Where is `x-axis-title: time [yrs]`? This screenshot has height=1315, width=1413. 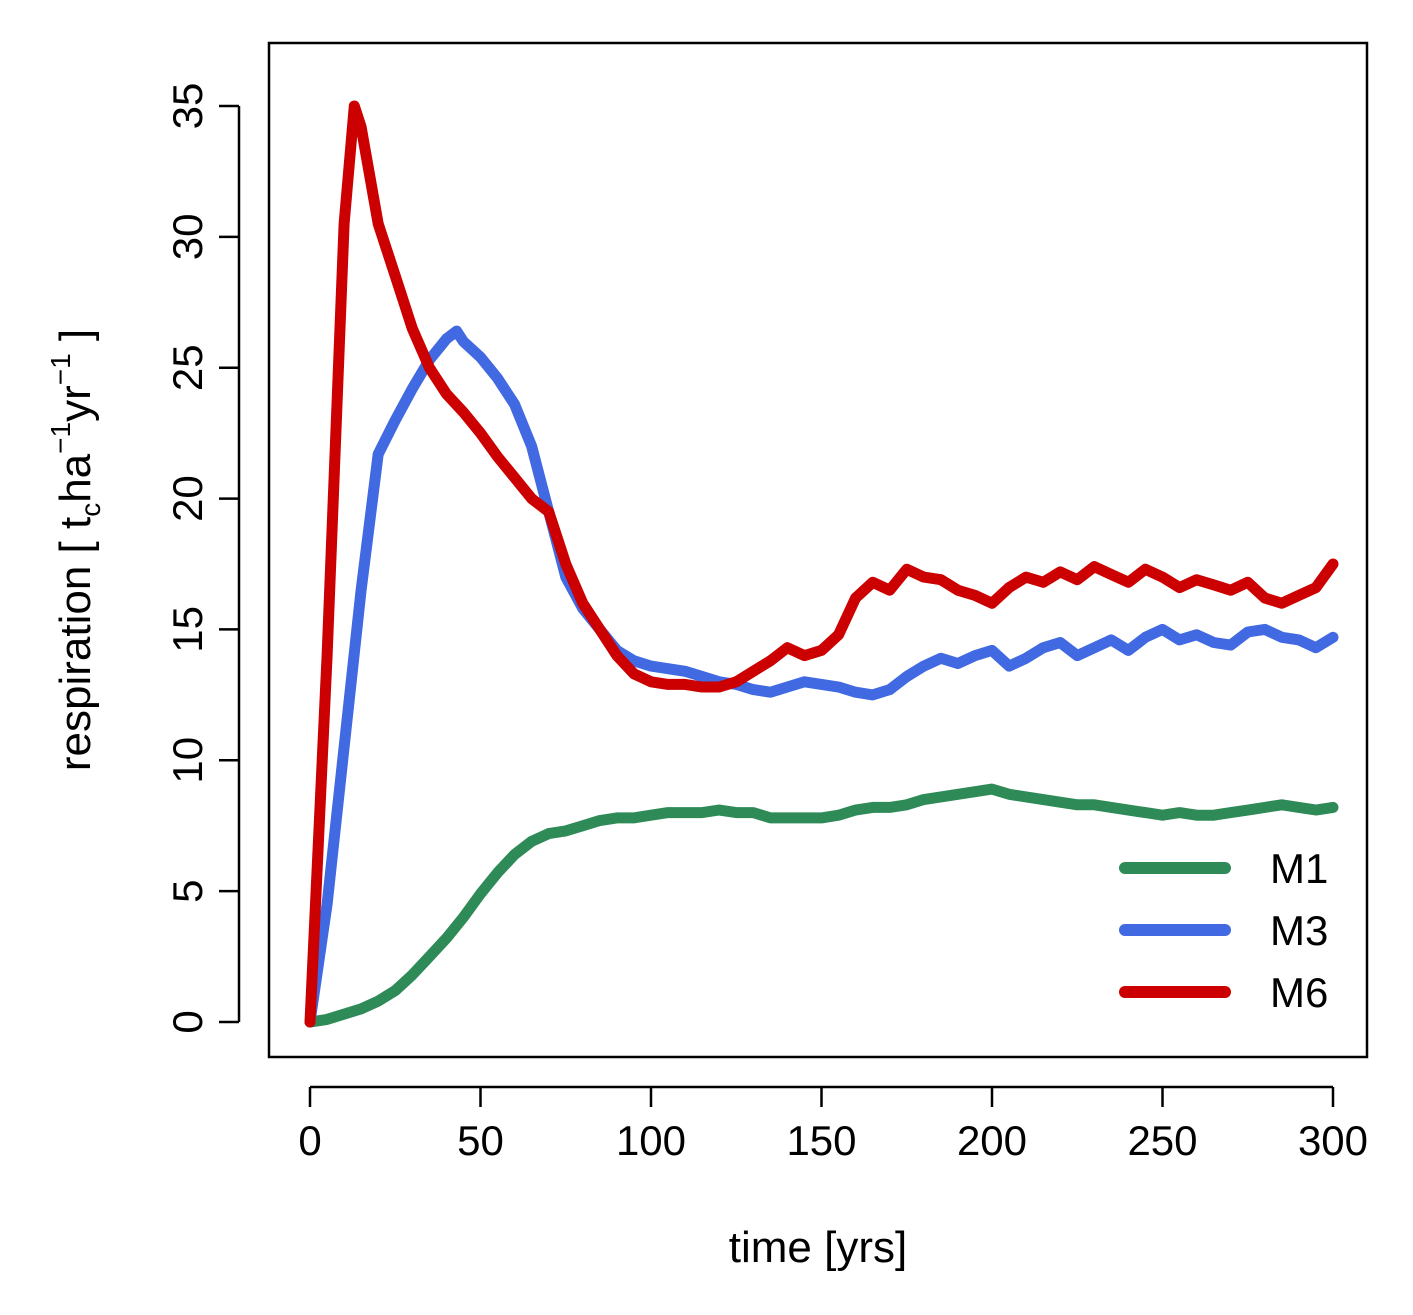 x-axis-title: time [yrs] is located at coordinates (818, 1247).